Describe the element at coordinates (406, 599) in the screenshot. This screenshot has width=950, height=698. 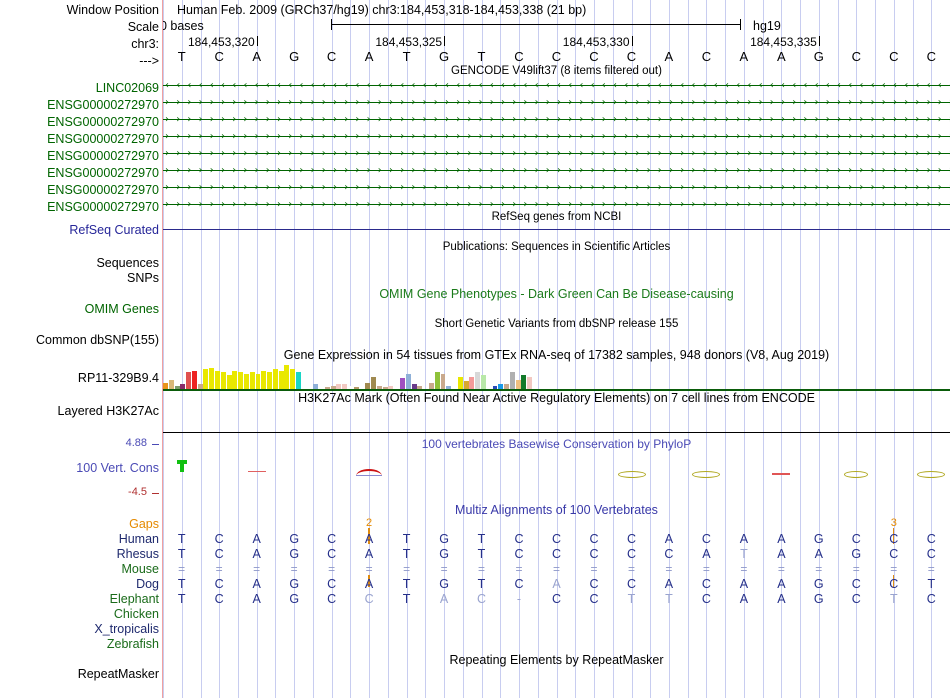
I see `alignment-base: T` at that location.